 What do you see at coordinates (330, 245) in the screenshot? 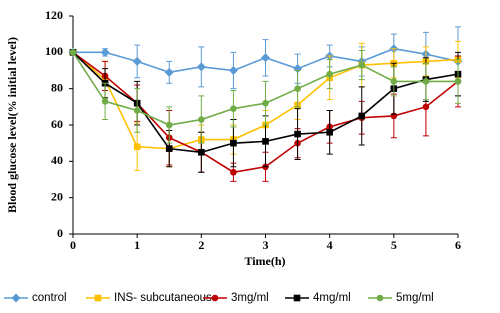
I see `x-tick-label: 4` at bounding box center [330, 245].